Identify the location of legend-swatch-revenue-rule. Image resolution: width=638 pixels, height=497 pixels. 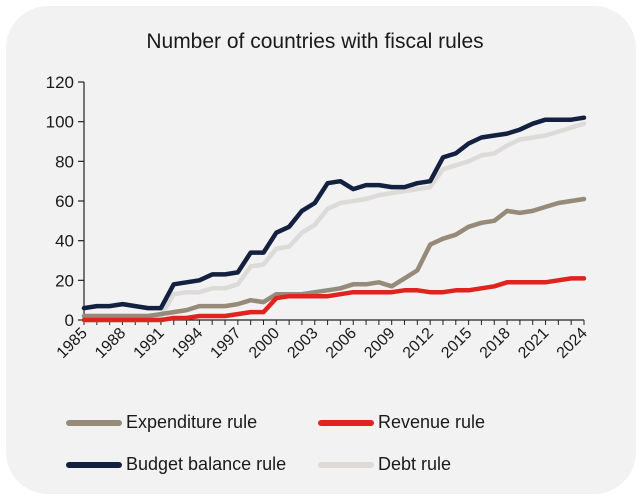
(346, 422).